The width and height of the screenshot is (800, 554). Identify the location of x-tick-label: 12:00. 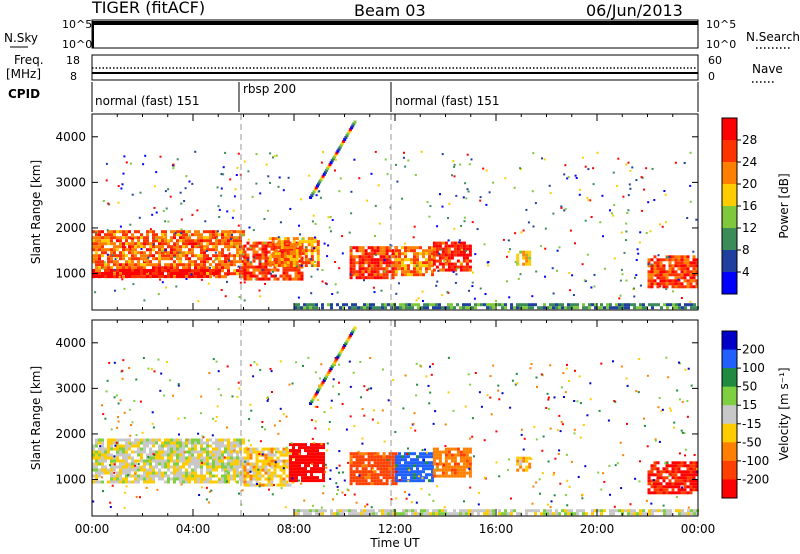
(395, 529).